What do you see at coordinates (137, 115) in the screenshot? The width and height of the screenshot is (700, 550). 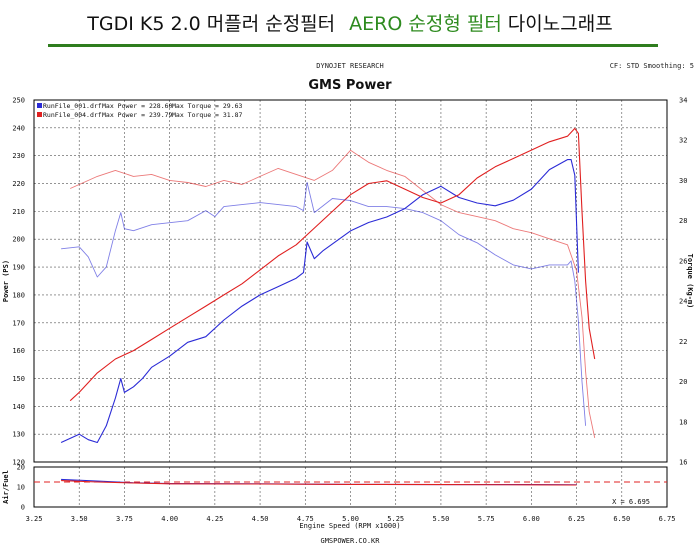 I see `legend-power-2: Max Power = 239.79` at bounding box center [137, 115].